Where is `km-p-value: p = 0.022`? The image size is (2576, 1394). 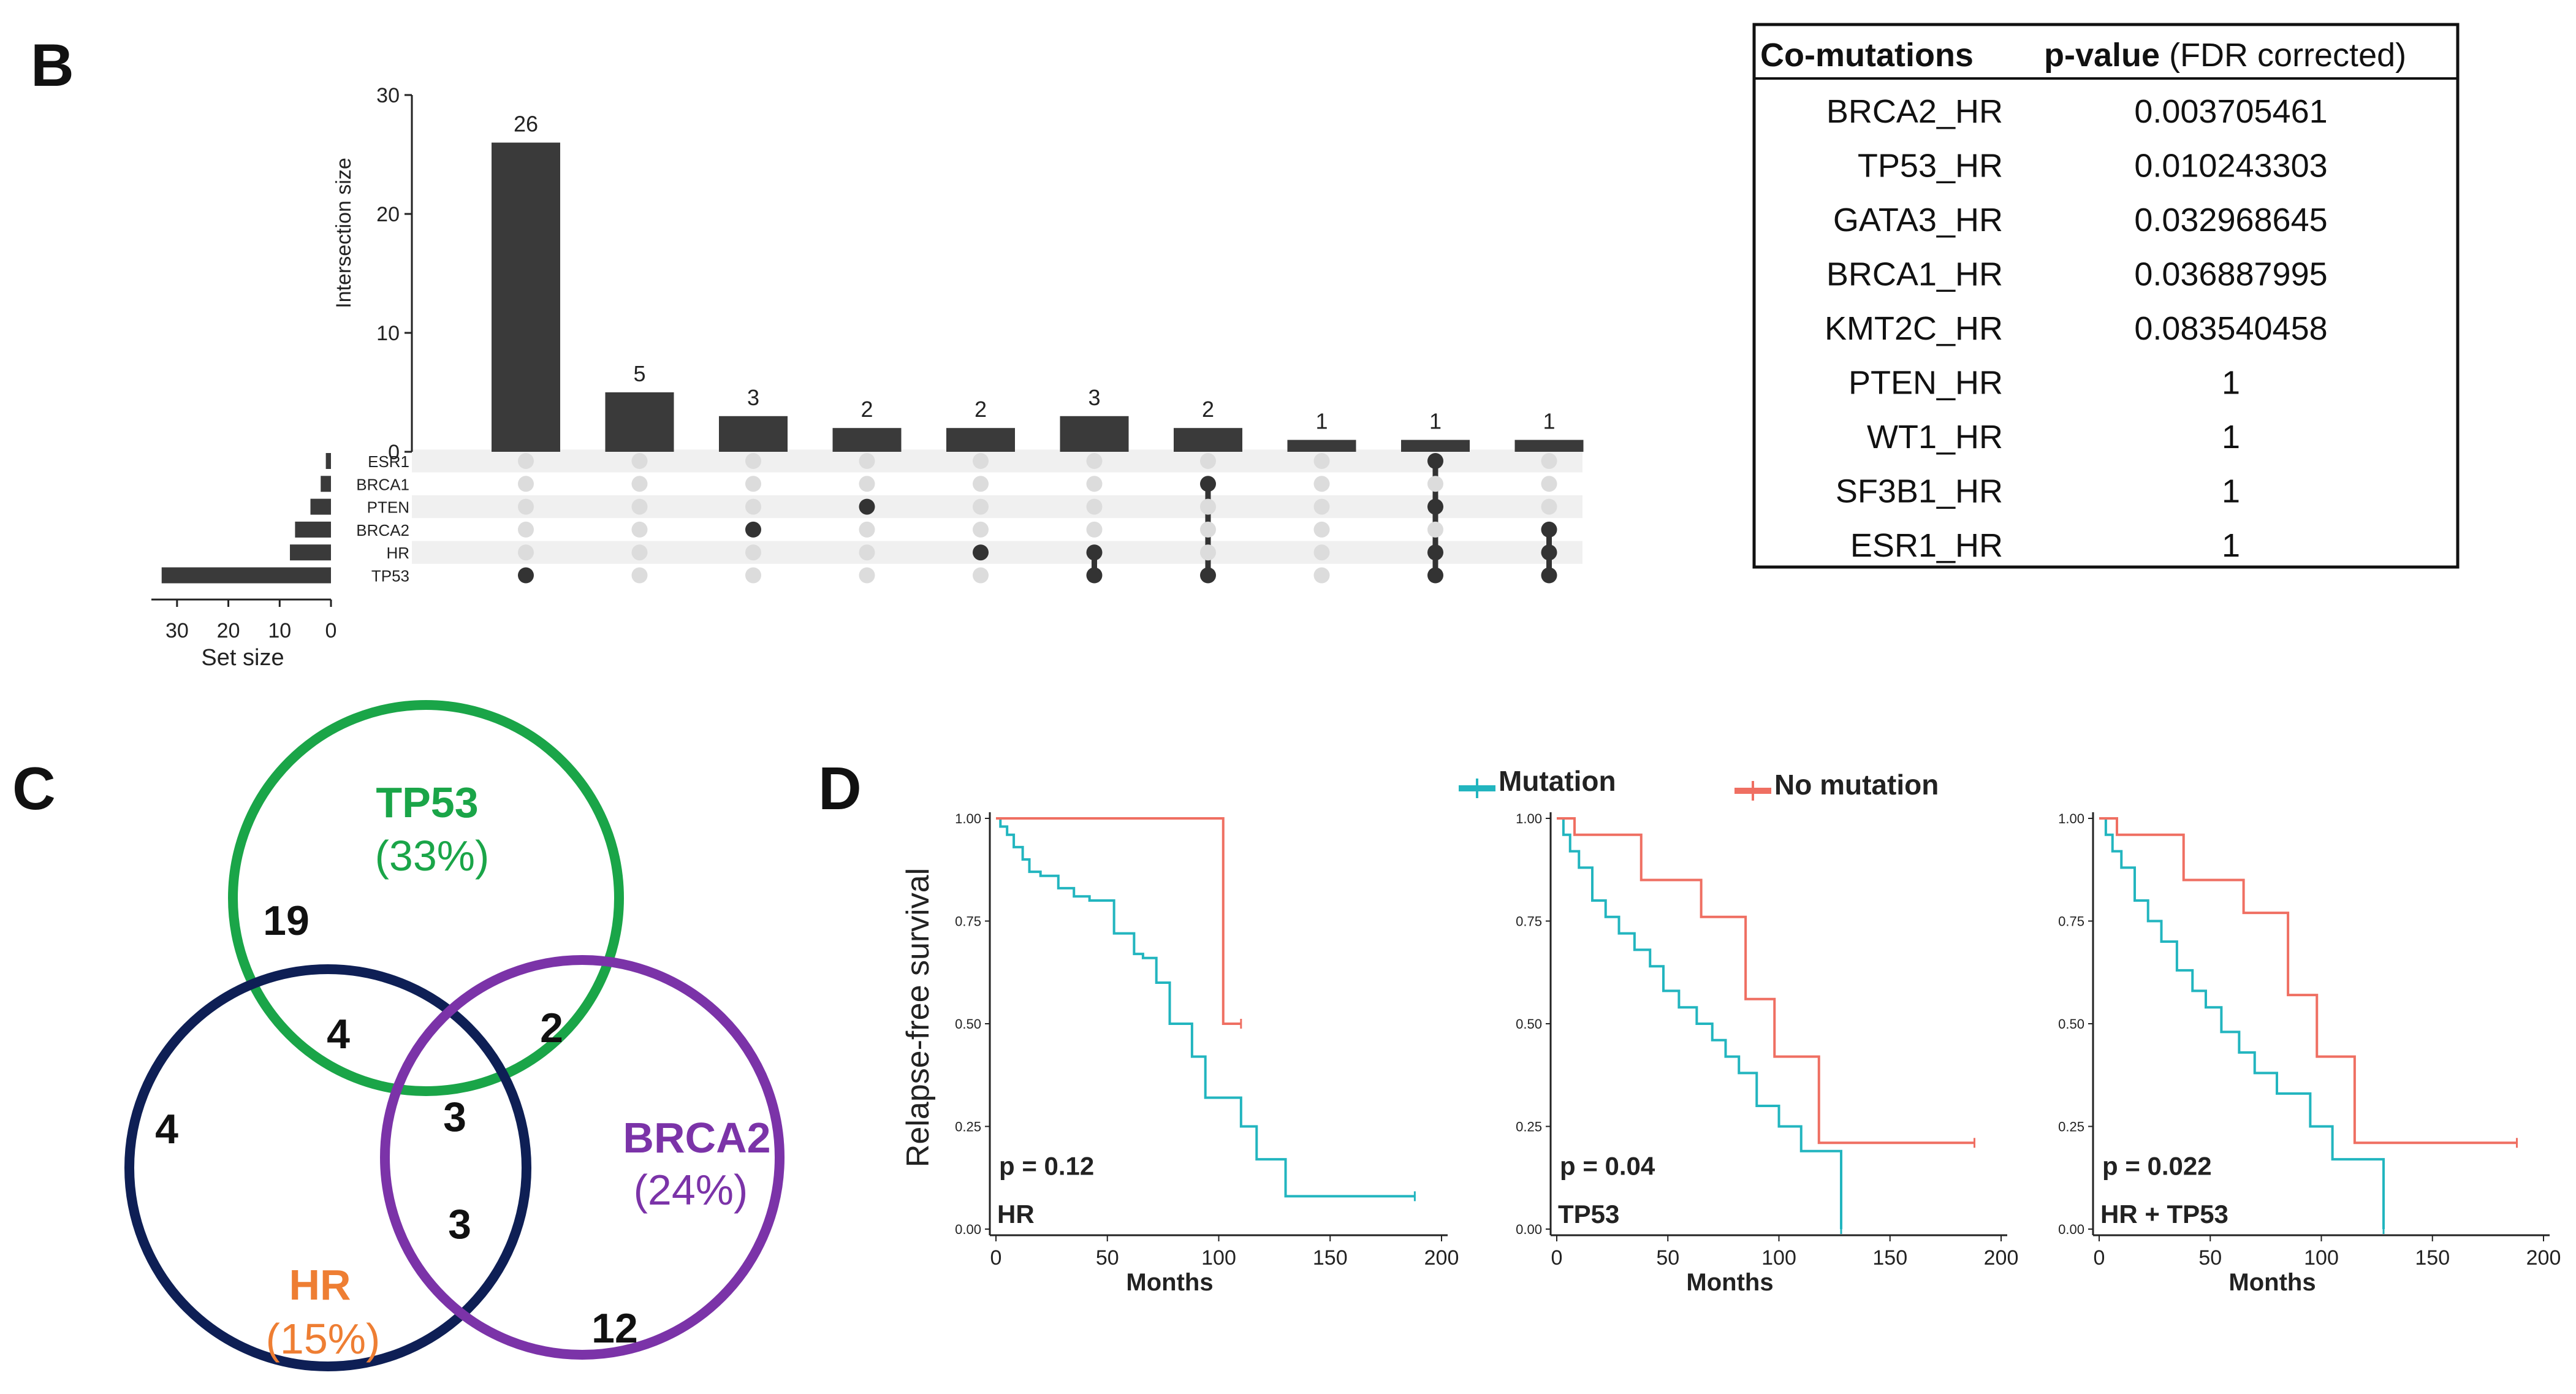
km-p-value: p = 0.022 is located at coordinates (2157, 1166).